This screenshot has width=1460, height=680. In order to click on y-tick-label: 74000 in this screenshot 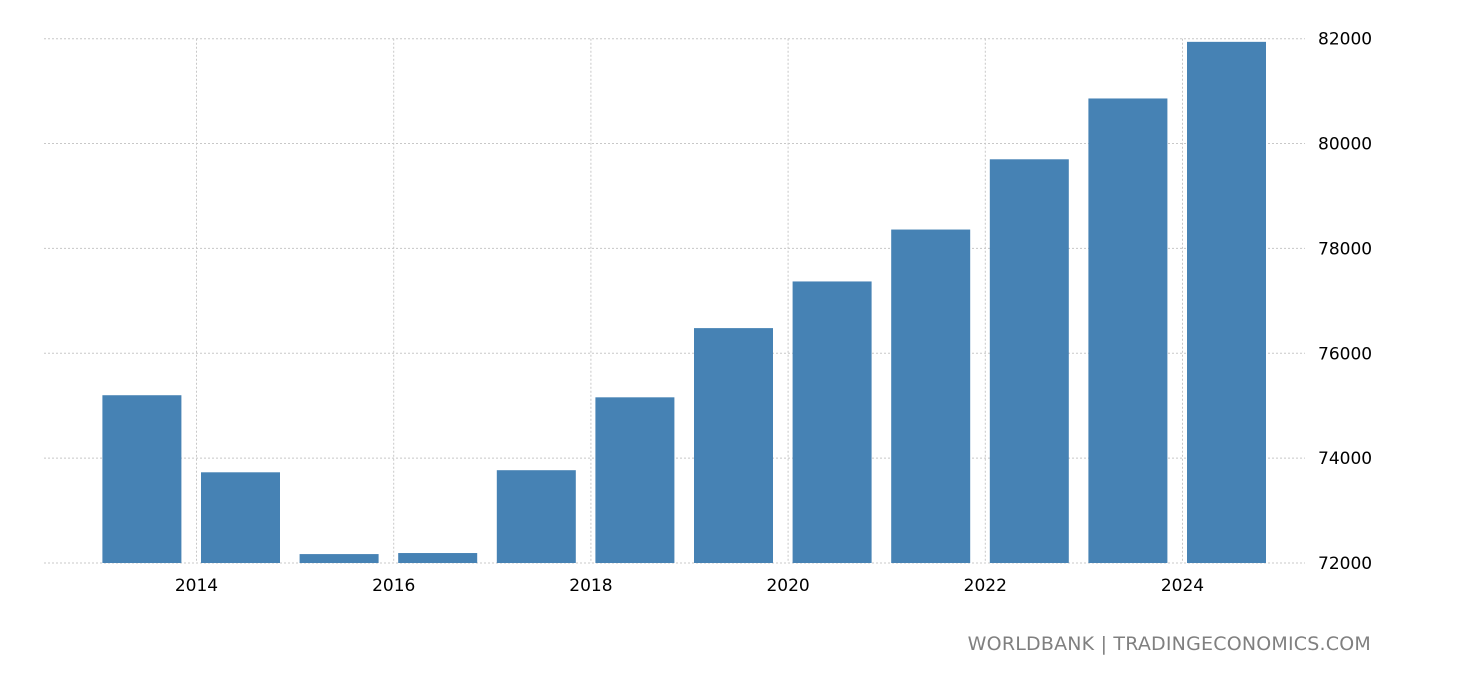, I will do `click(1345, 459)`.